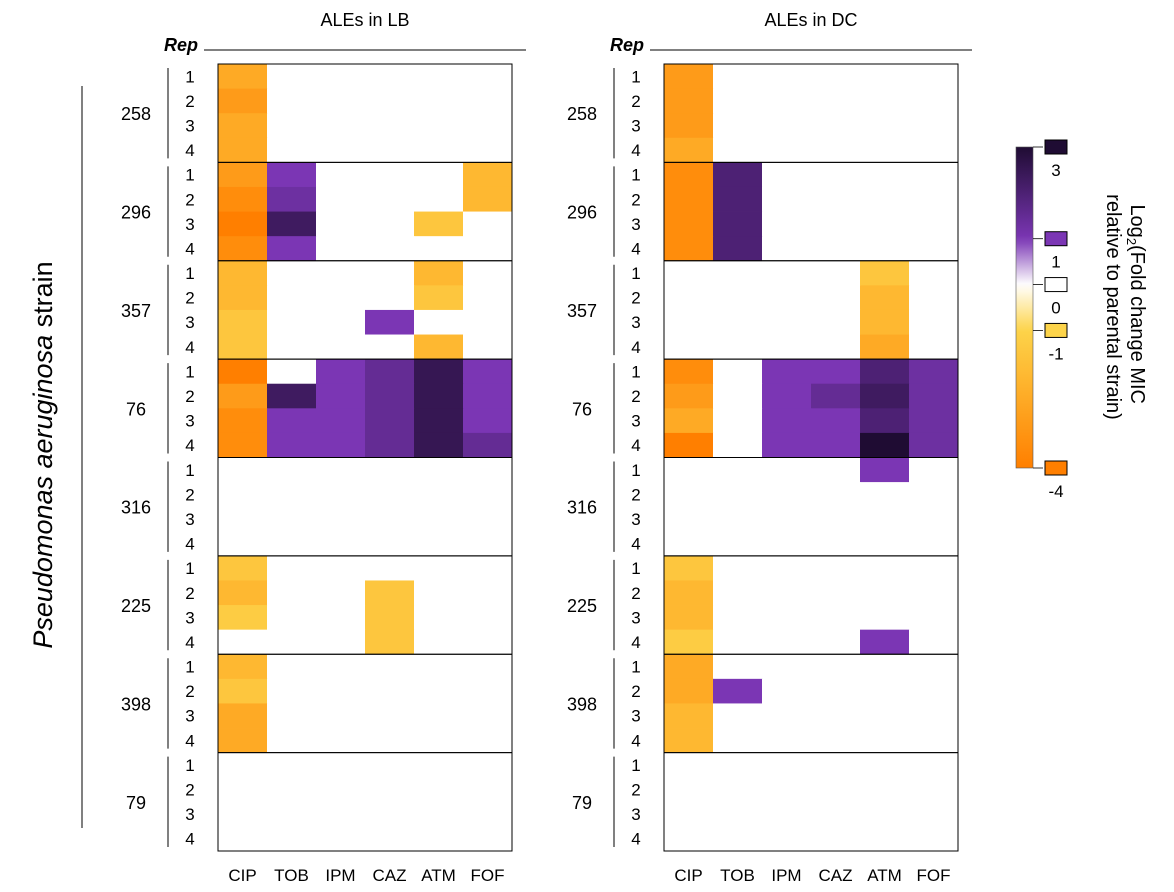 This screenshot has width=1174, height=892. I want to click on colorbar-swatch, so click(1056, 147).